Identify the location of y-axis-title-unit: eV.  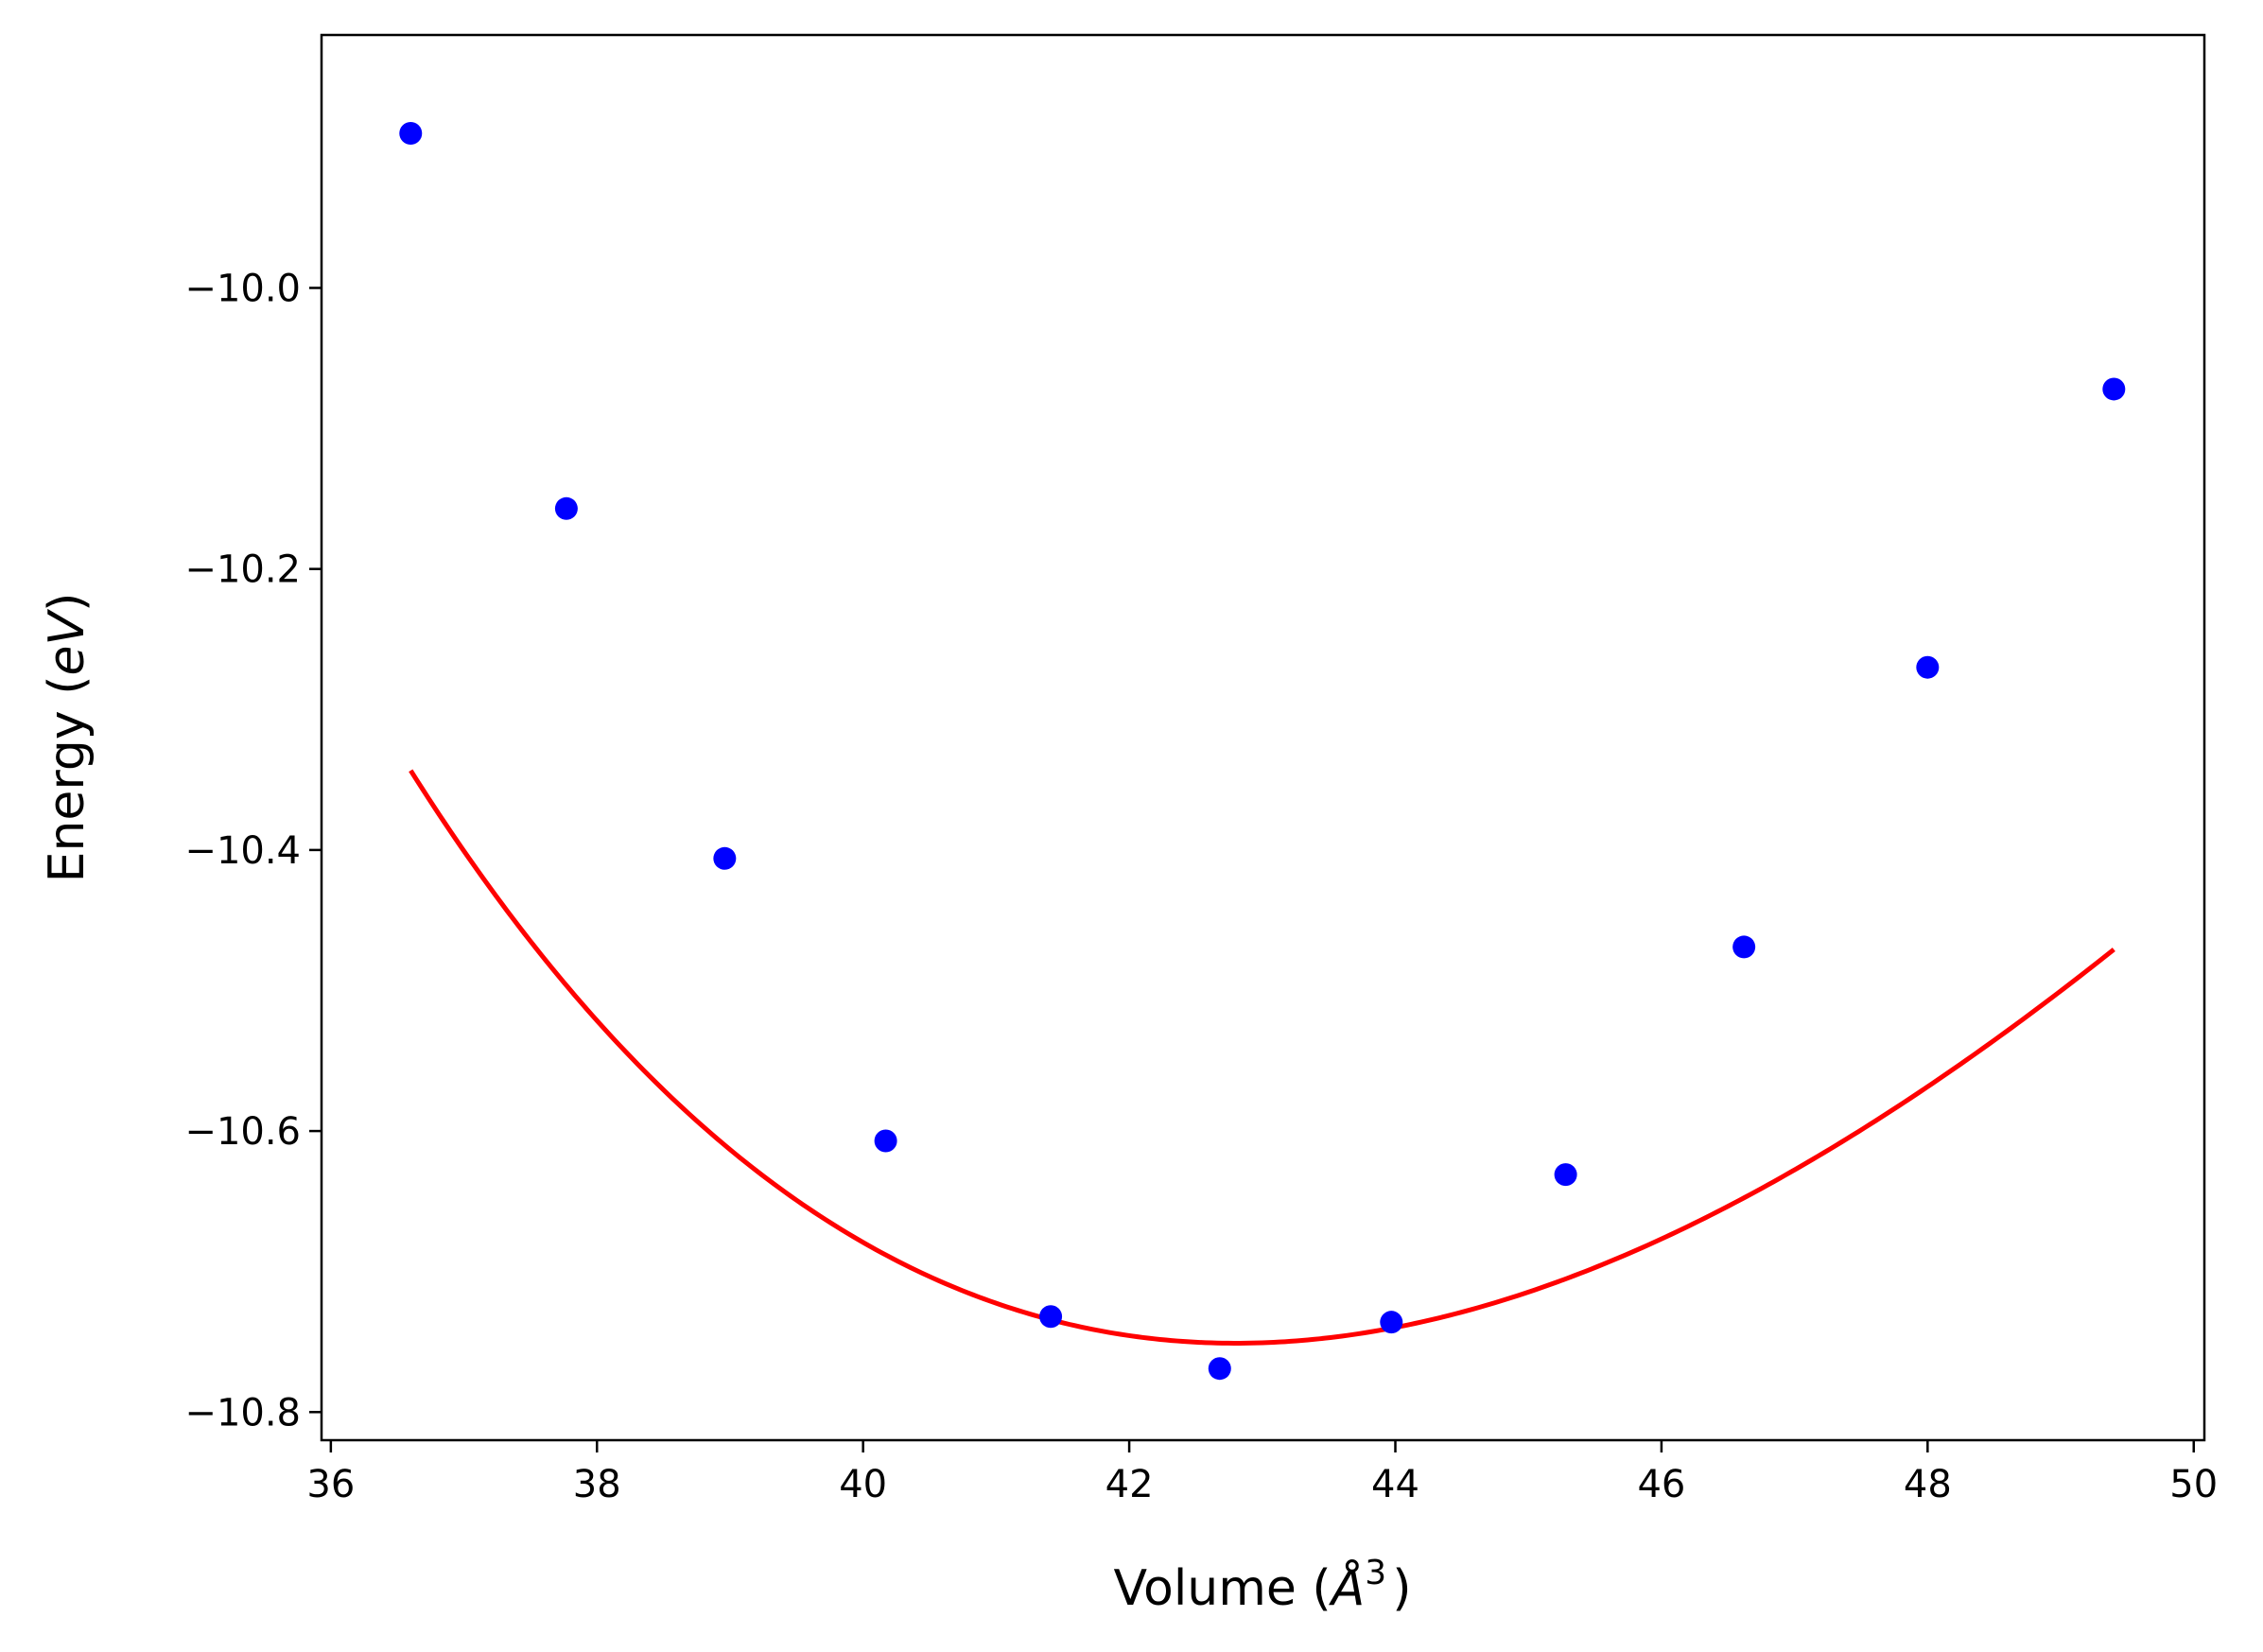
(67, 643).